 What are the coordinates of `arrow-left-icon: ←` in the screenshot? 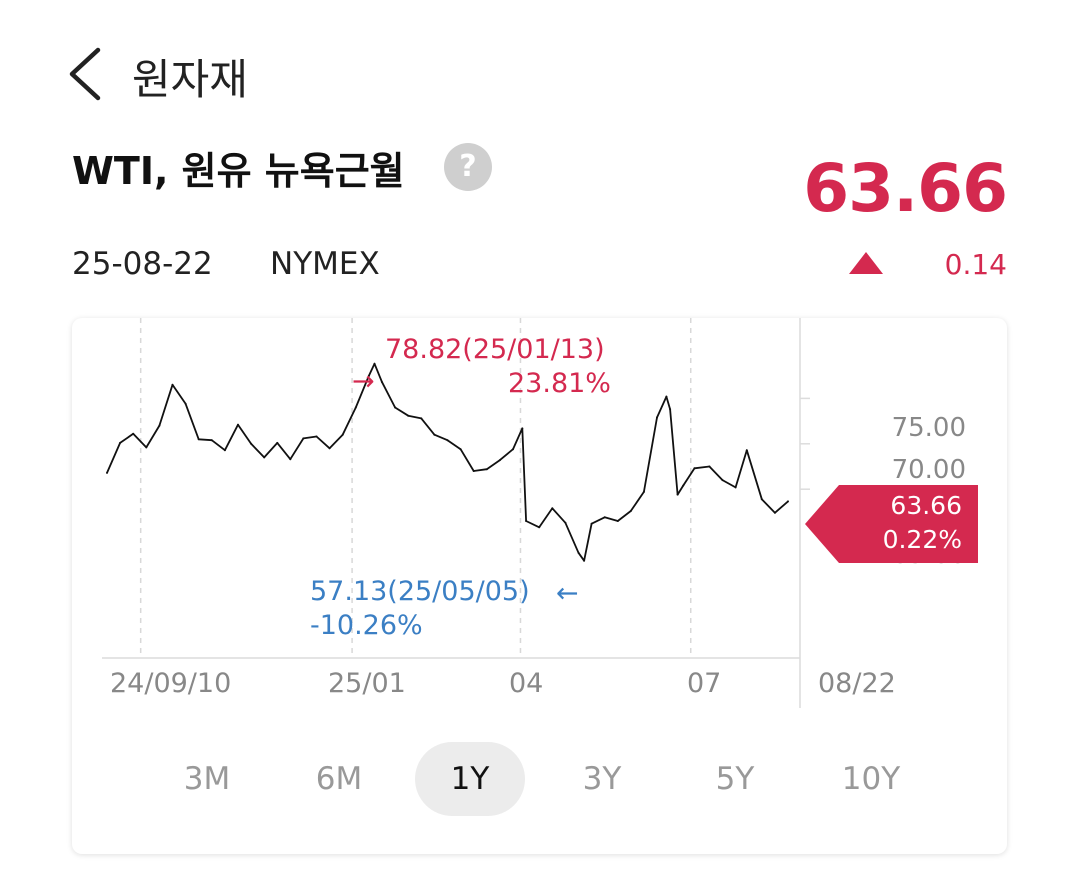 It's located at (567, 593).